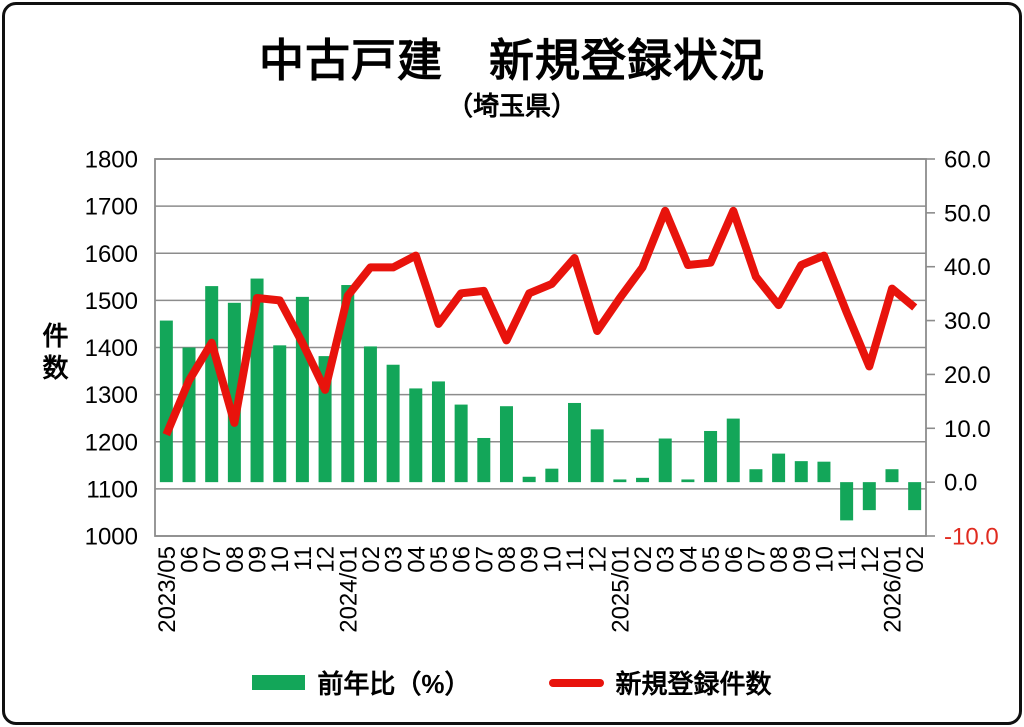 The width and height of the screenshot is (1024, 727). What do you see at coordinates (111, 395) in the screenshot?
I see `y-left-tick-label: 1300` at bounding box center [111, 395].